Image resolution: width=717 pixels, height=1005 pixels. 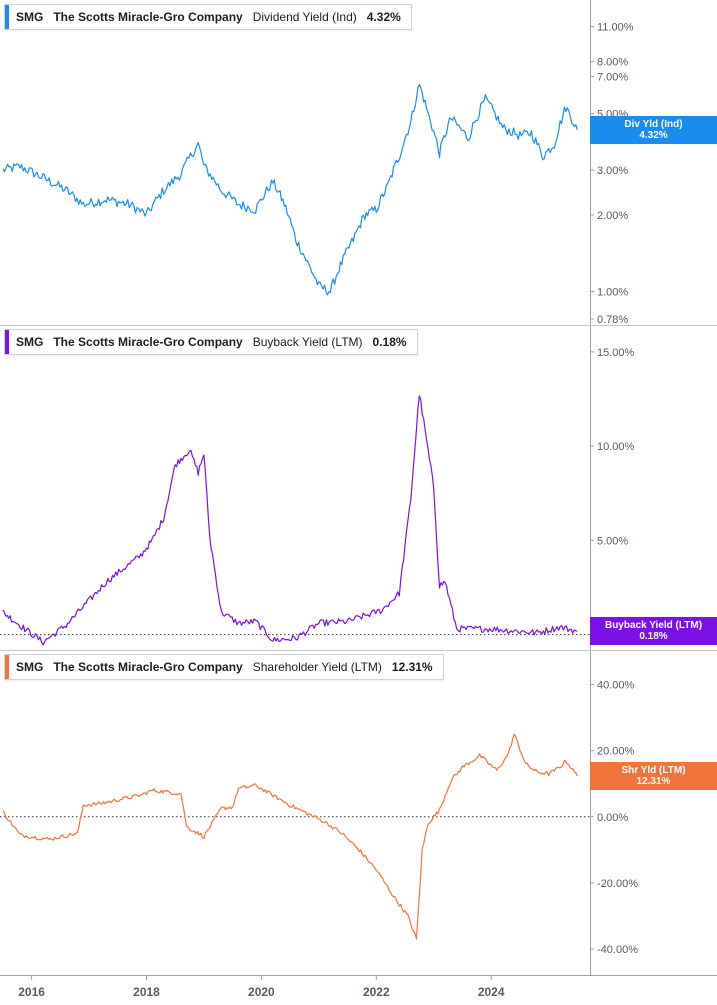 What do you see at coordinates (31, 992) in the screenshot?
I see `x-tick-label: 2016` at bounding box center [31, 992].